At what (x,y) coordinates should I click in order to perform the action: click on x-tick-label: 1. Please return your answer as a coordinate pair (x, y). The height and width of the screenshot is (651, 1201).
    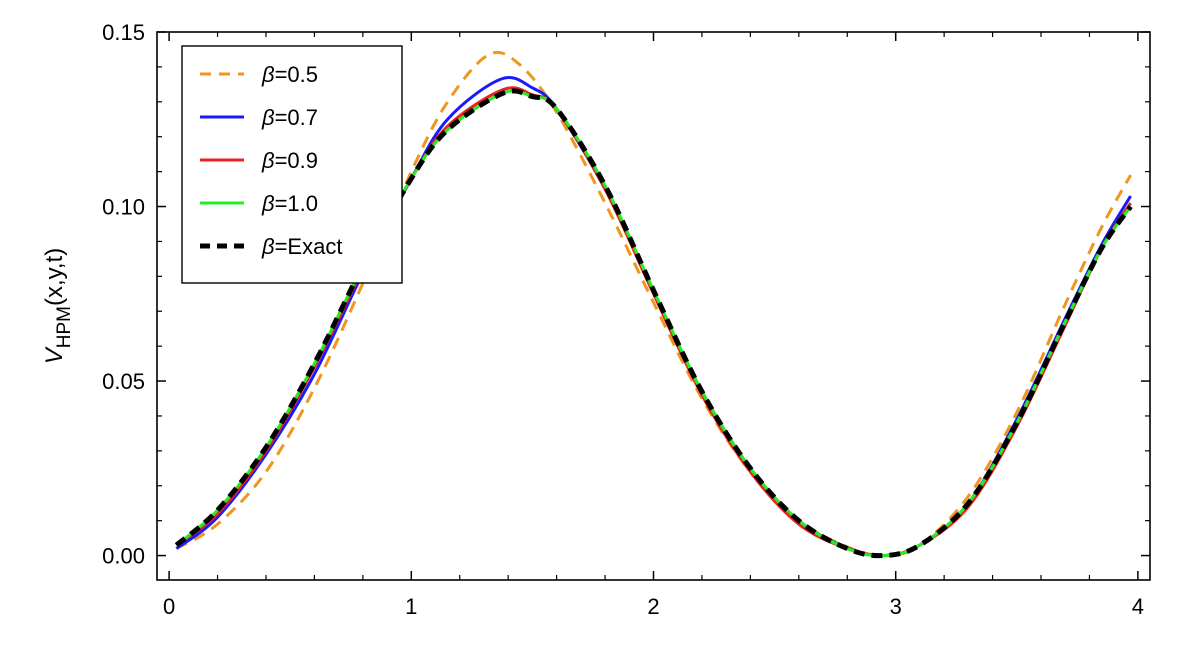
    Looking at the image, I should click on (411, 606).